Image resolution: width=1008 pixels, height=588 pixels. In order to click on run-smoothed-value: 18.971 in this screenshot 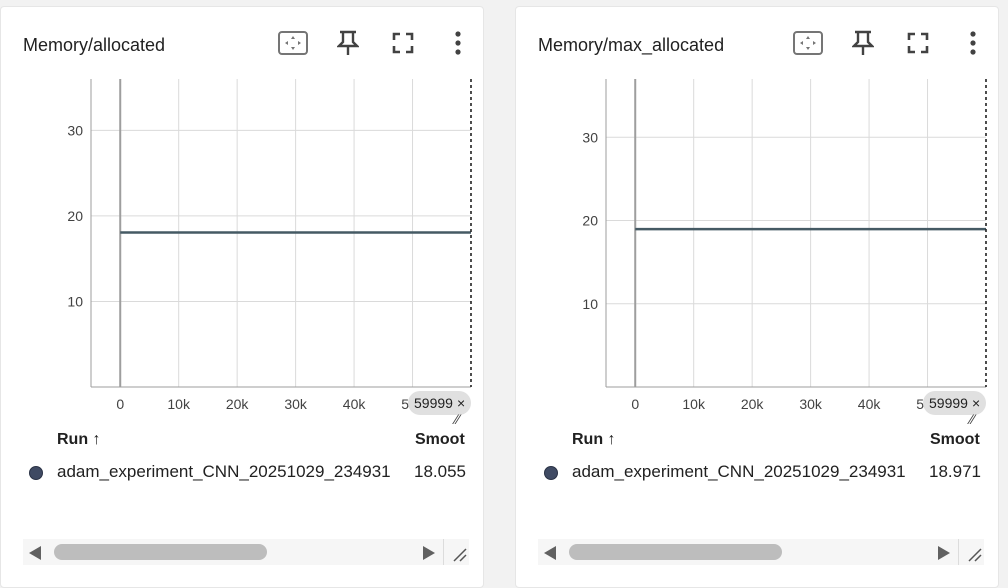, I will do `click(955, 471)`.